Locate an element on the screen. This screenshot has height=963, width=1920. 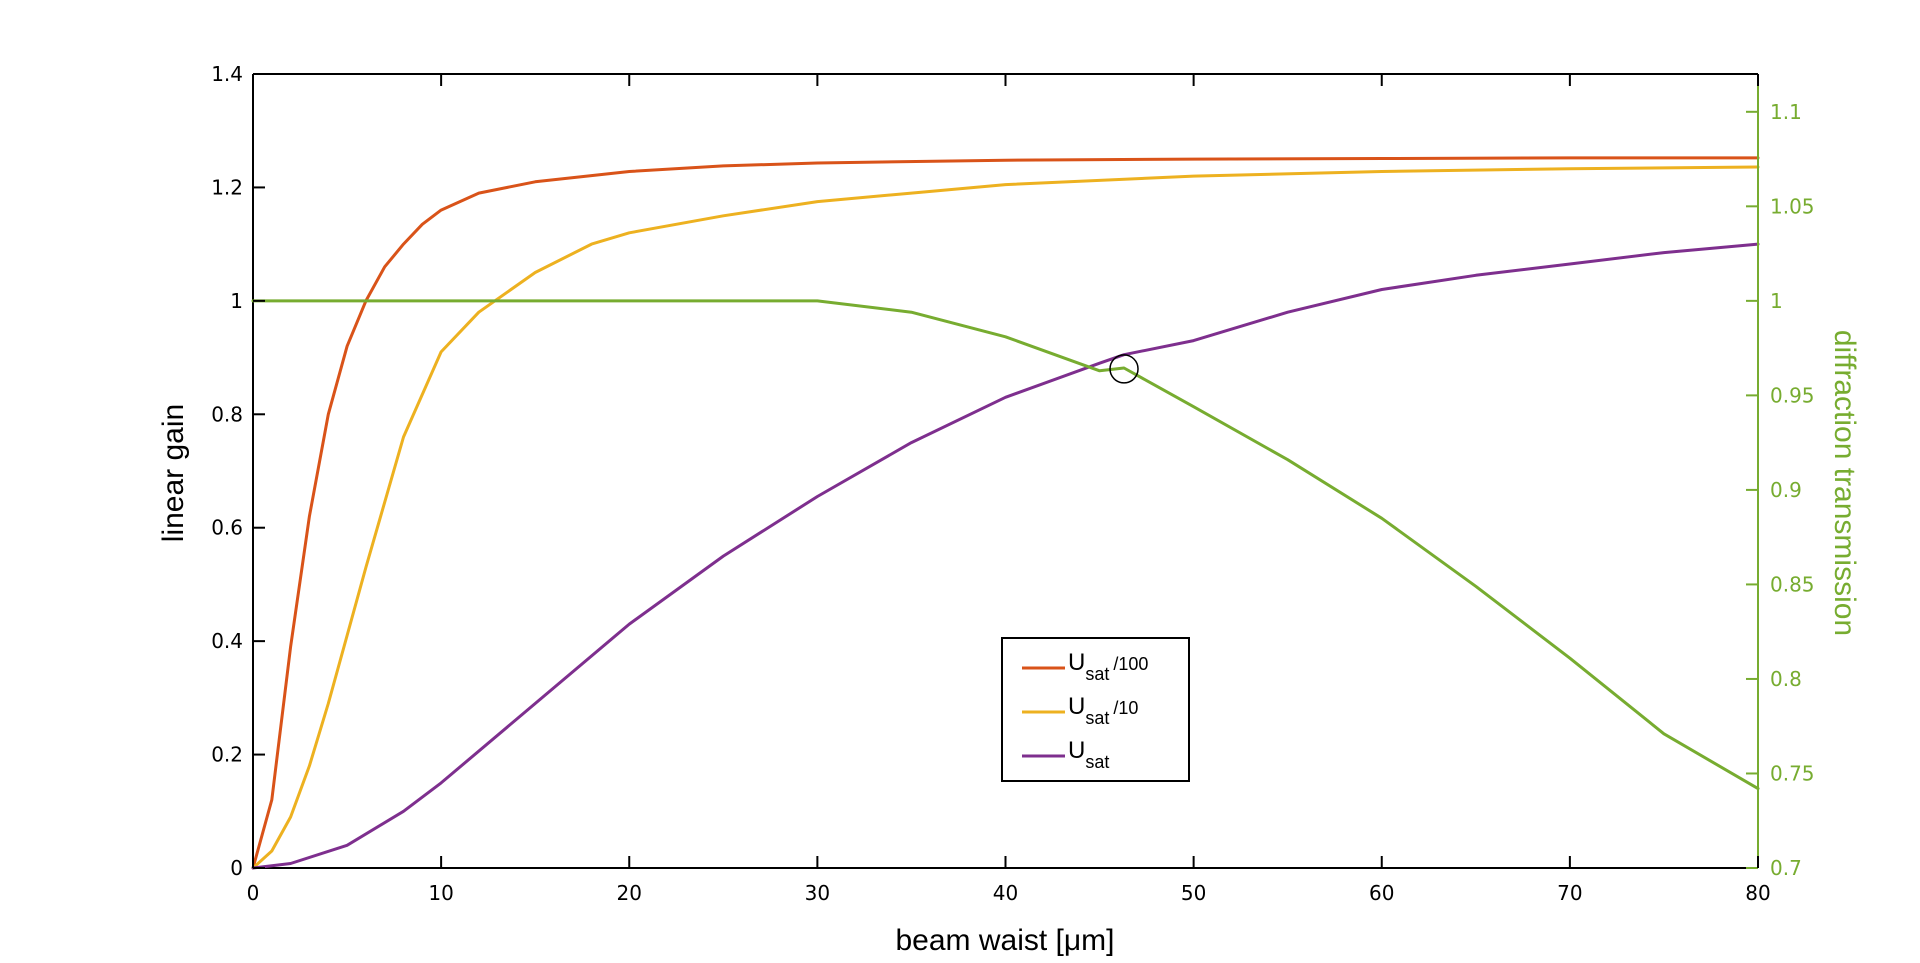
x-tick-label: 80 is located at coordinates (1757, 893).